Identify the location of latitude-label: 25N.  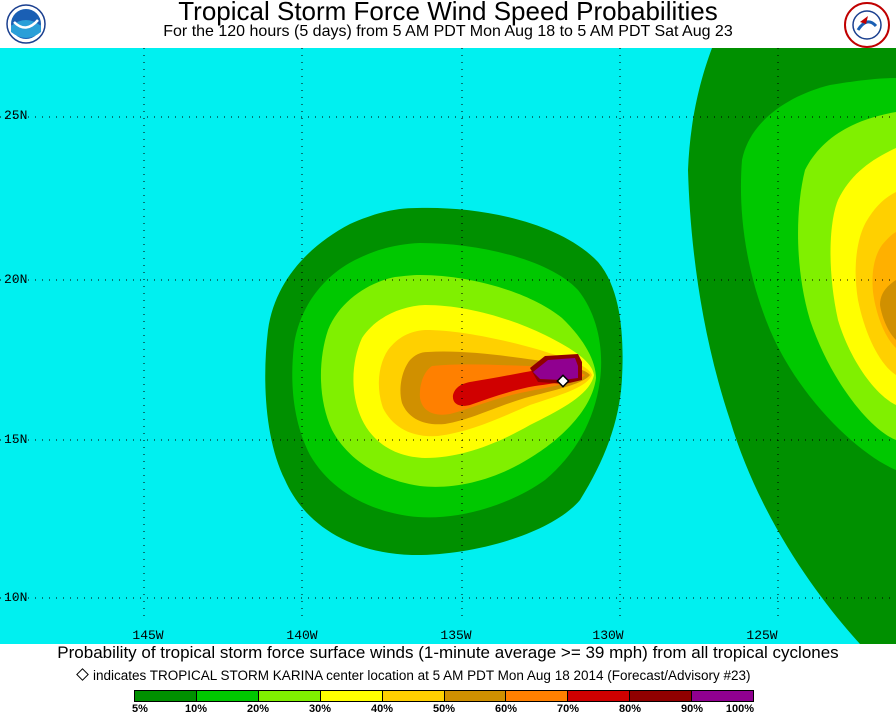
(16, 115).